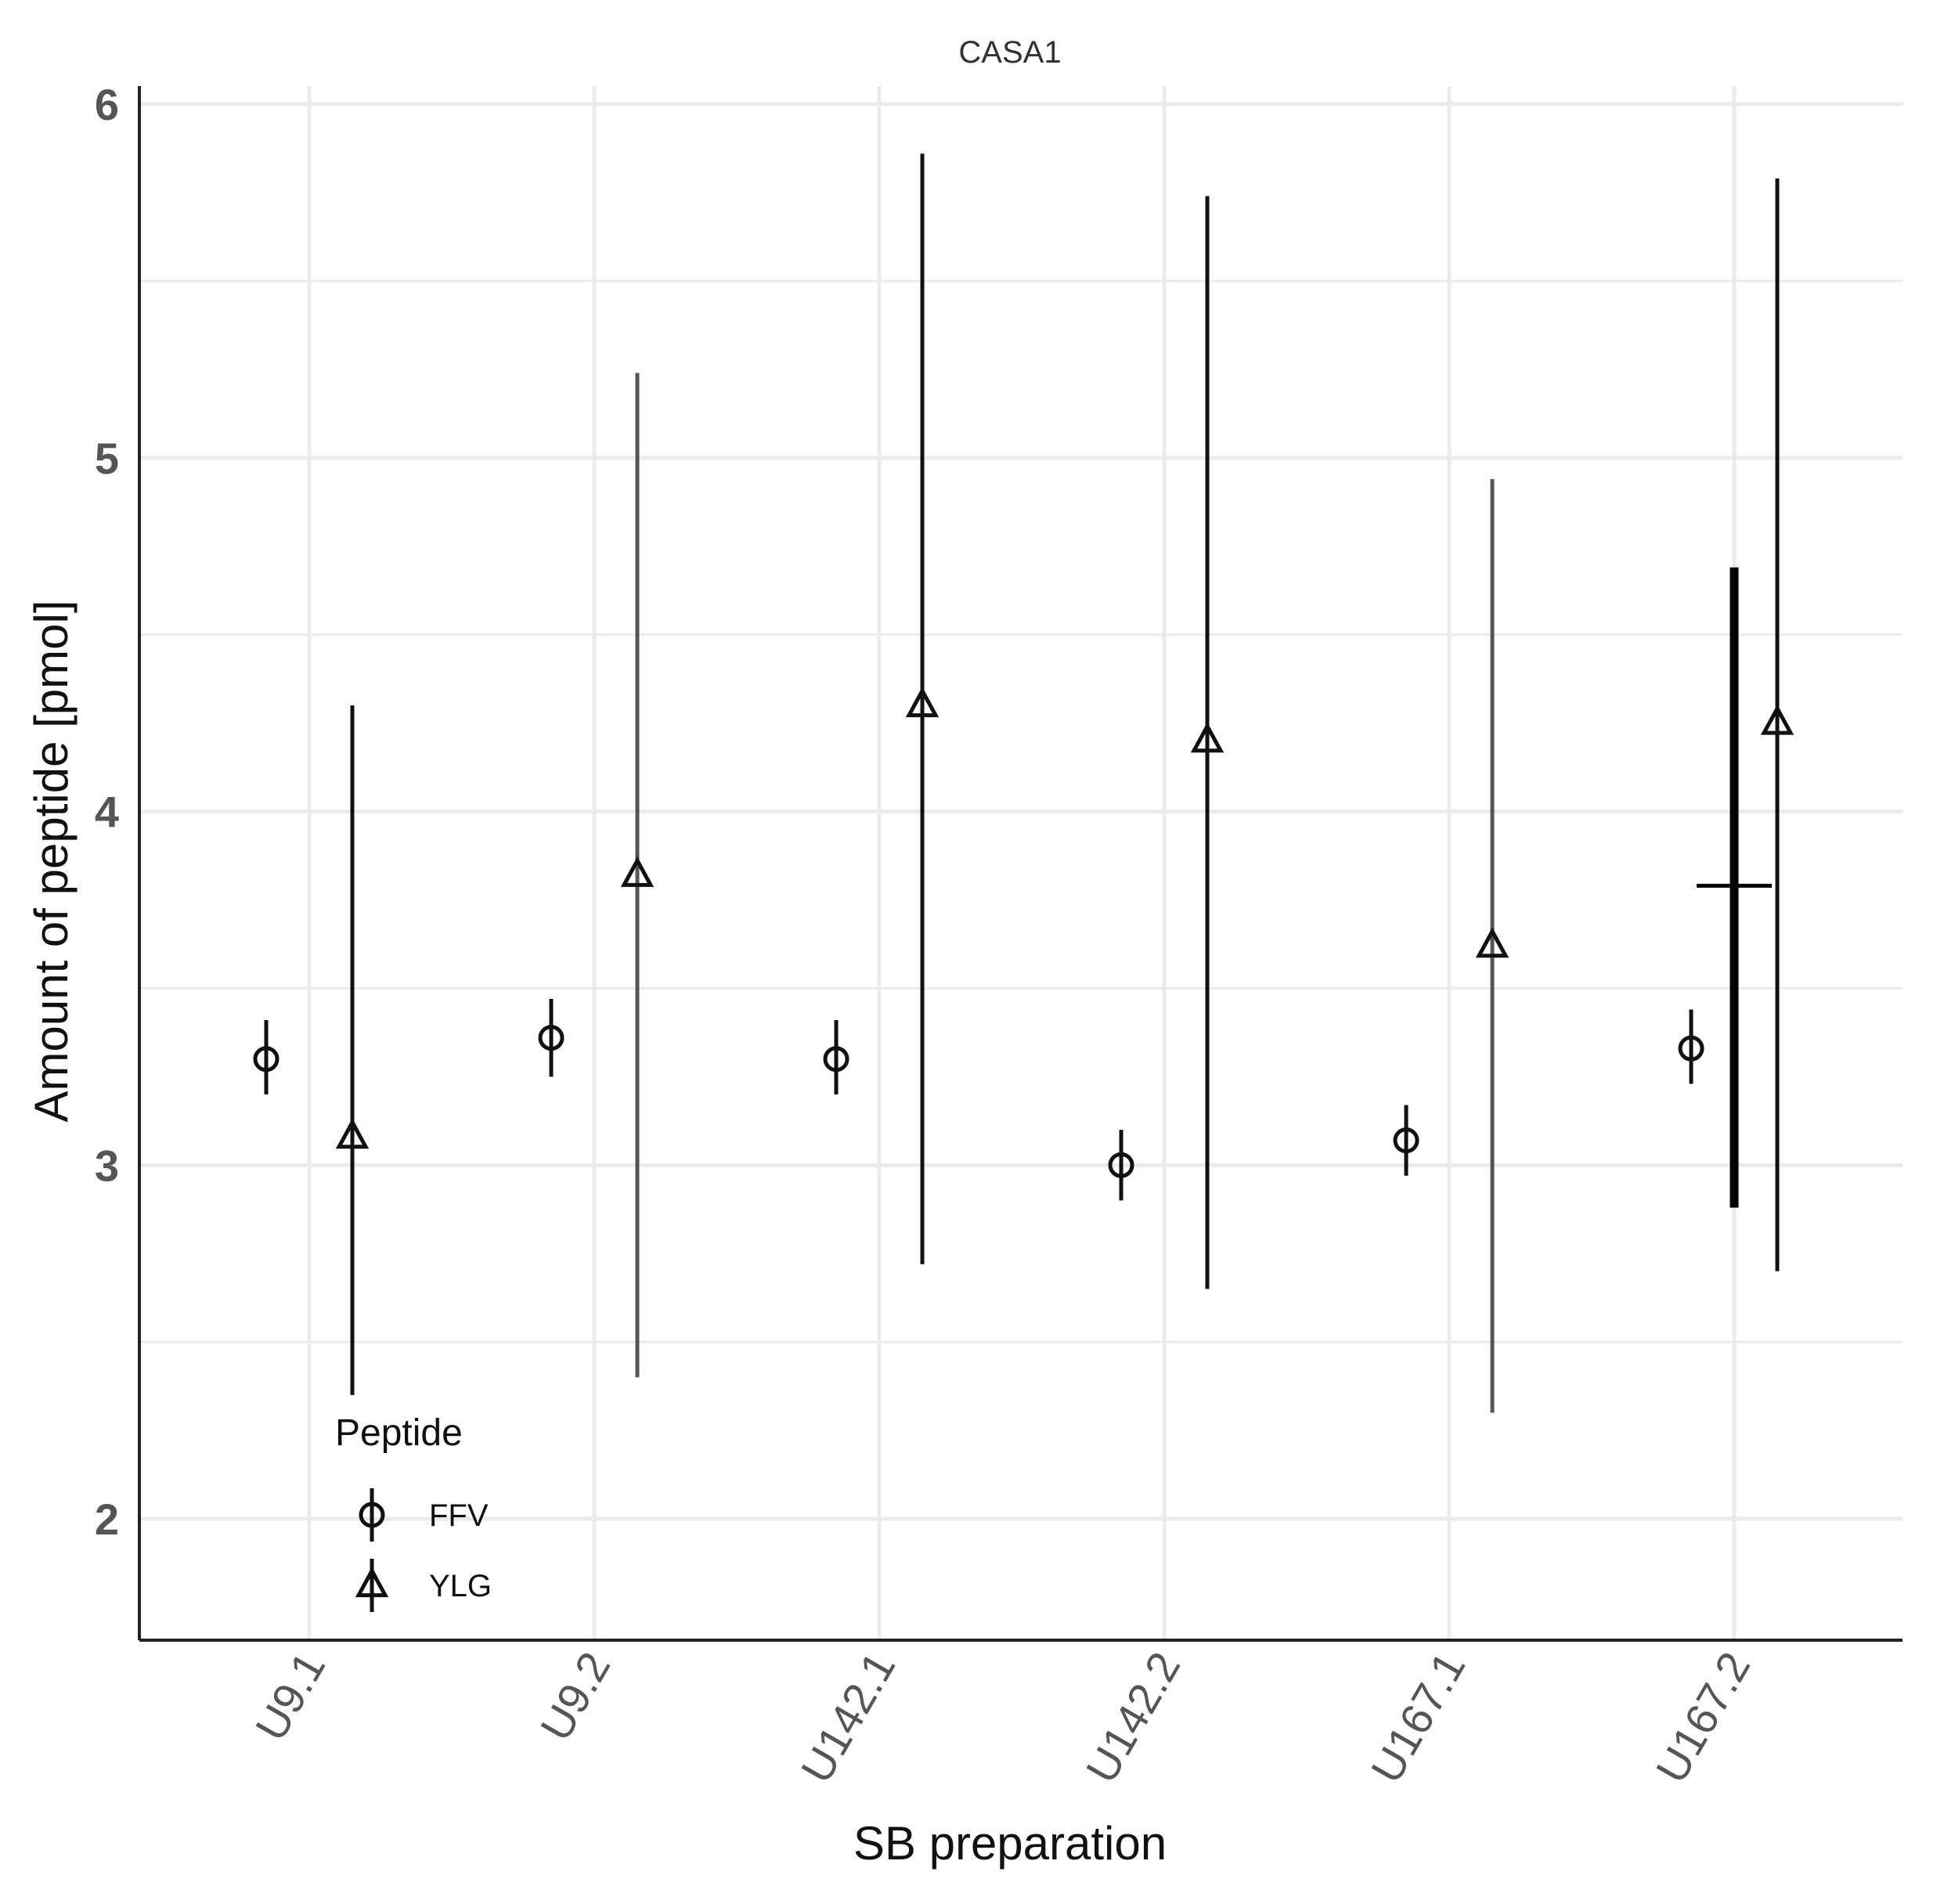  Describe the element at coordinates (372, 1582) in the screenshot. I see `legend-ylg-icon` at that location.